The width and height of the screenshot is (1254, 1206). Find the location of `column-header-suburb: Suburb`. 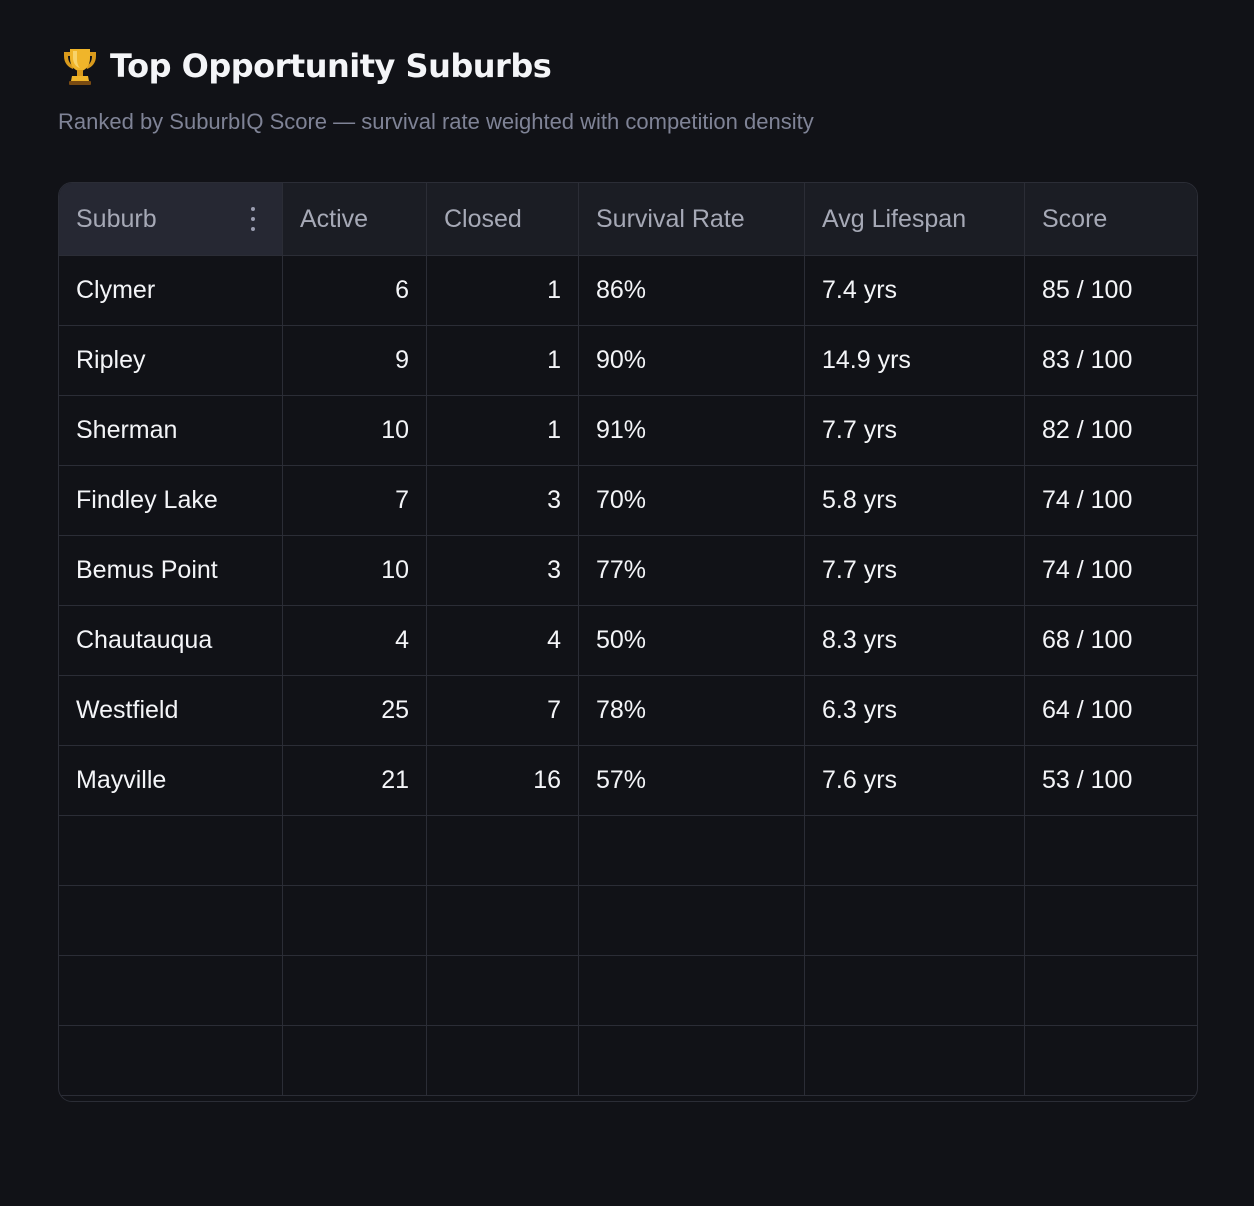

column-header-suburb: Suburb is located at coordinates (171, 219).